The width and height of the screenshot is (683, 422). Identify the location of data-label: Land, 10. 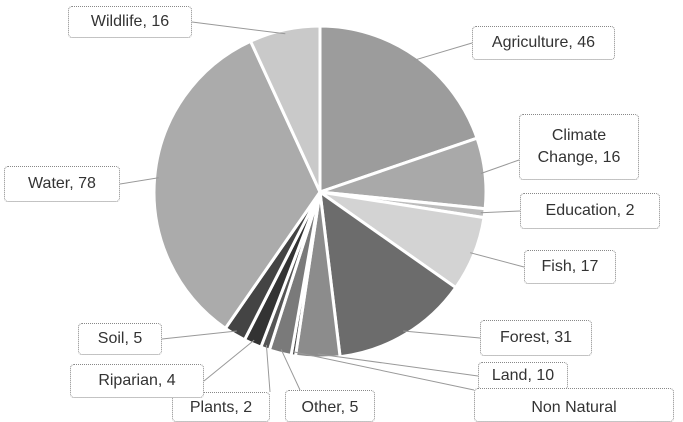
(523, 376).